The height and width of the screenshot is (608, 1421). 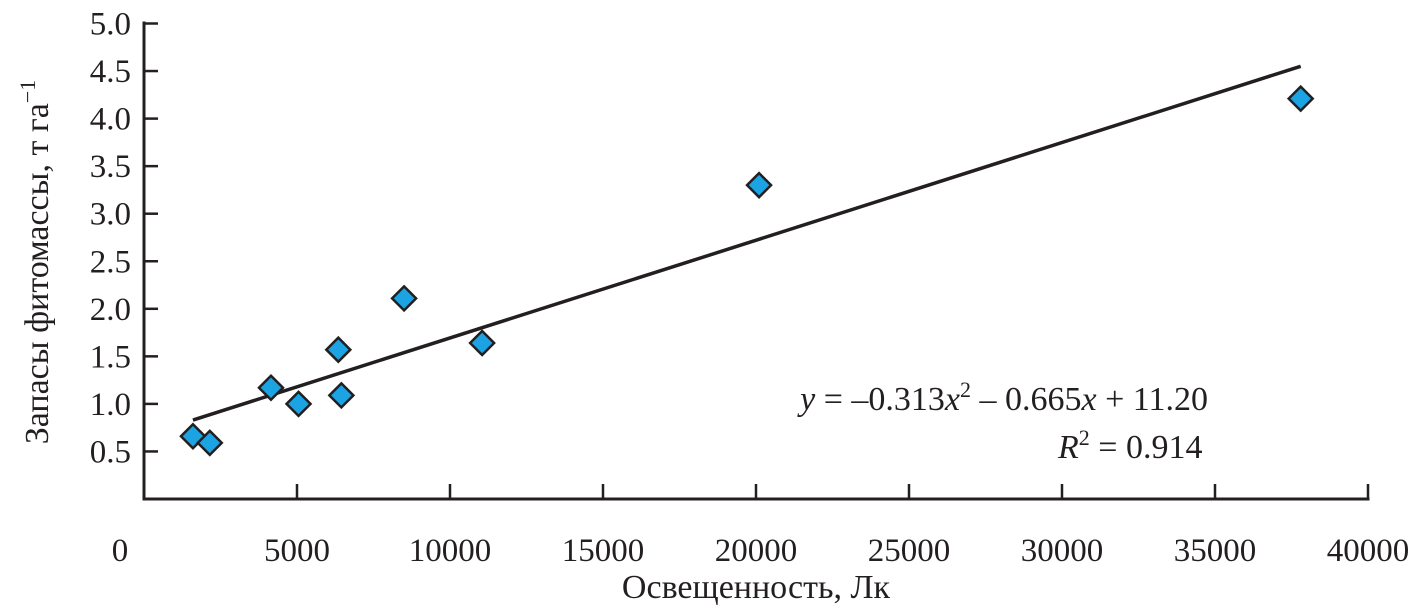 I want to click on y-axis-title: Запасы фитомассы, т га−1, so click(x=35, y=262).